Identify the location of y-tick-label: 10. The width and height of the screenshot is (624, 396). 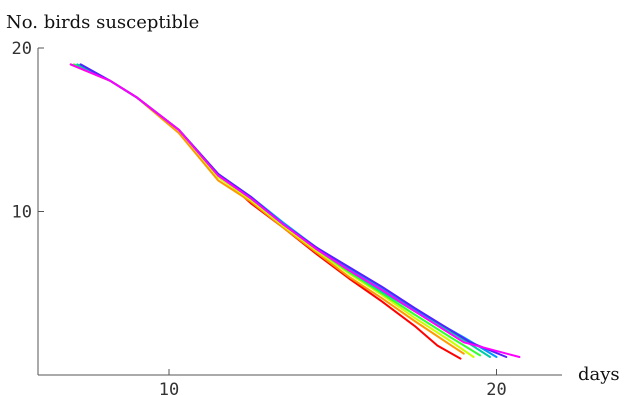
(22, 213).